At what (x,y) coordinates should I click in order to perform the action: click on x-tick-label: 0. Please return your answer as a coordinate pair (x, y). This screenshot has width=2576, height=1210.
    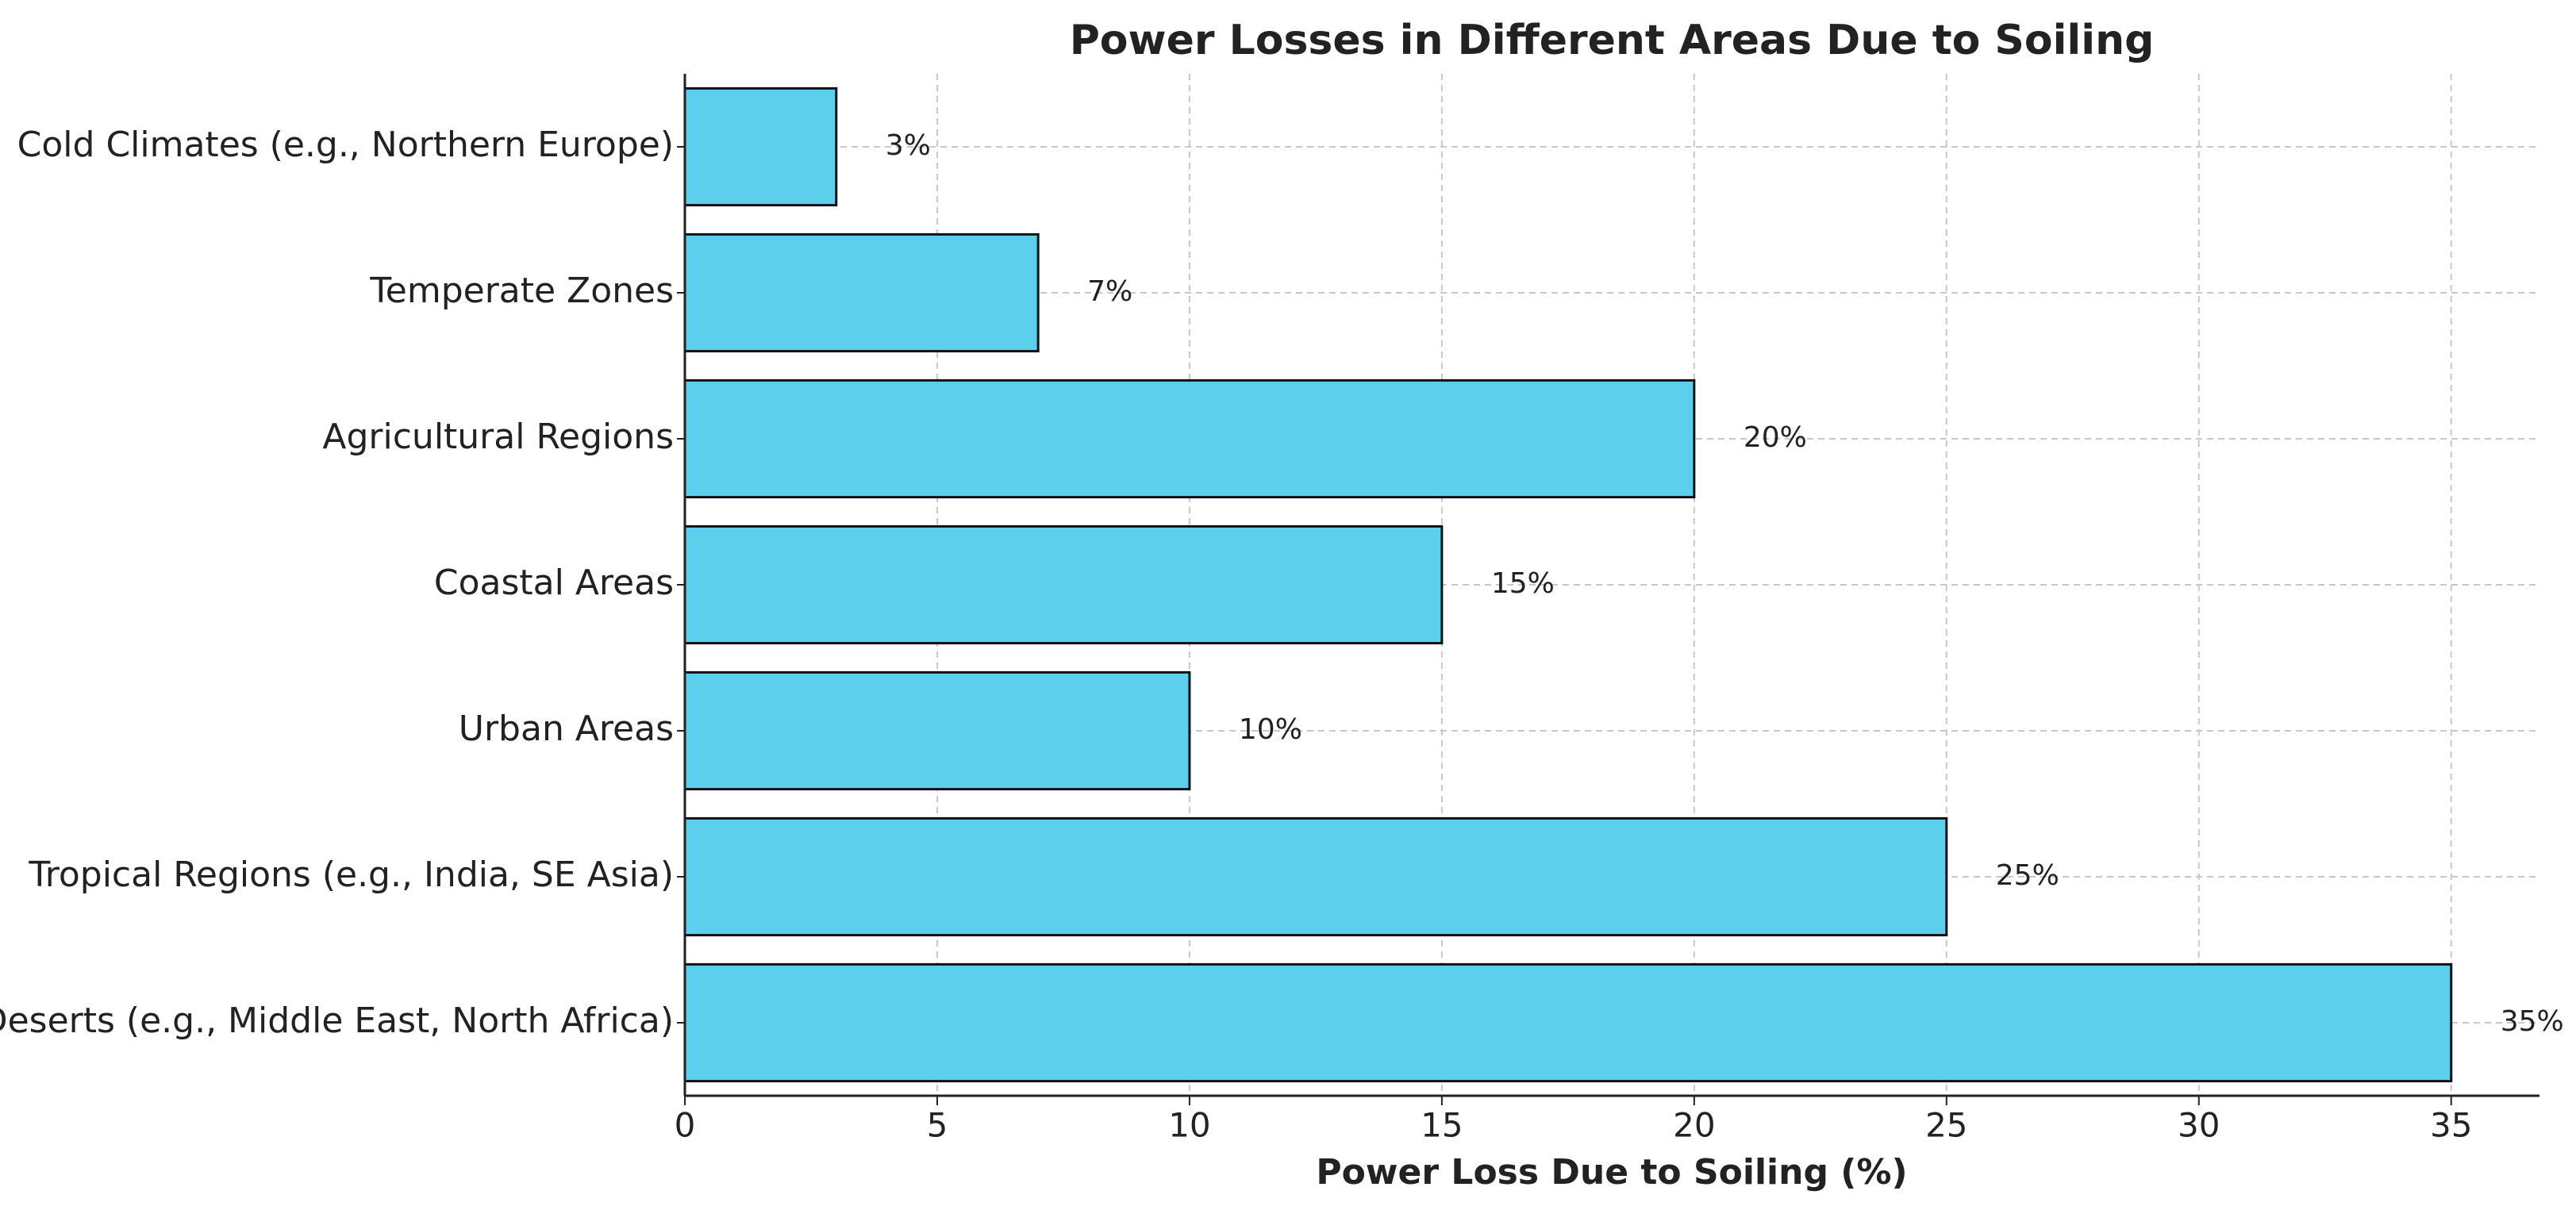
    Looking at the image, I should click on (685, 1125).